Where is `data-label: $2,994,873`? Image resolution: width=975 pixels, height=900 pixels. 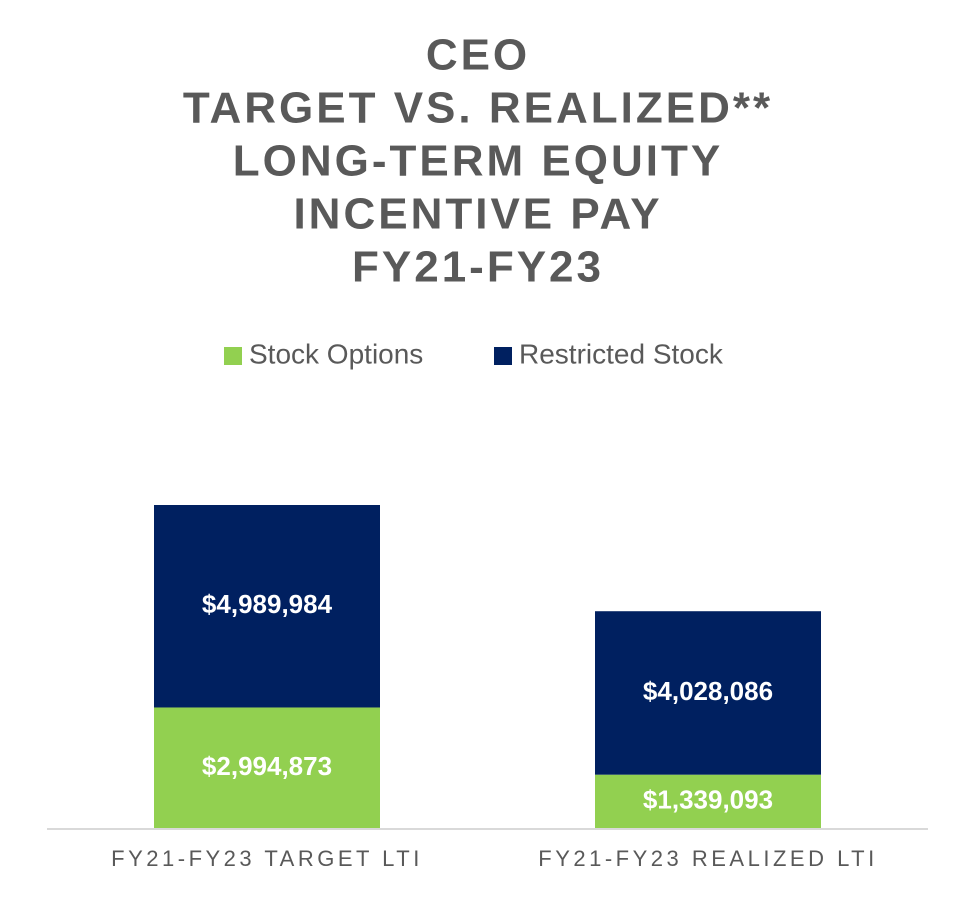 data-label: $2,994,873 is located at coordinates (267, 766).